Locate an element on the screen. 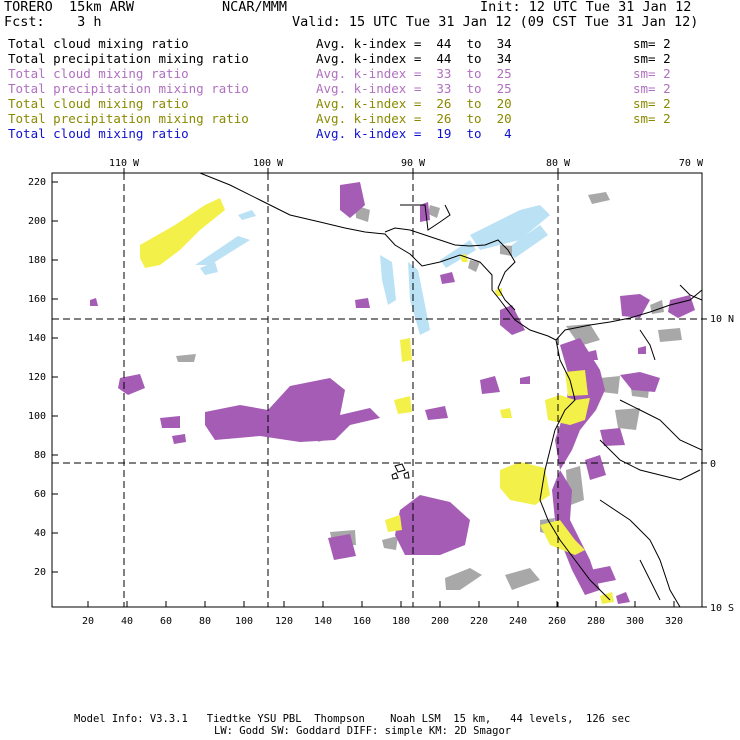 The height and width of the screenshot is (740, 740). x-tick-label: 220 is located at coordinates (479, 621).